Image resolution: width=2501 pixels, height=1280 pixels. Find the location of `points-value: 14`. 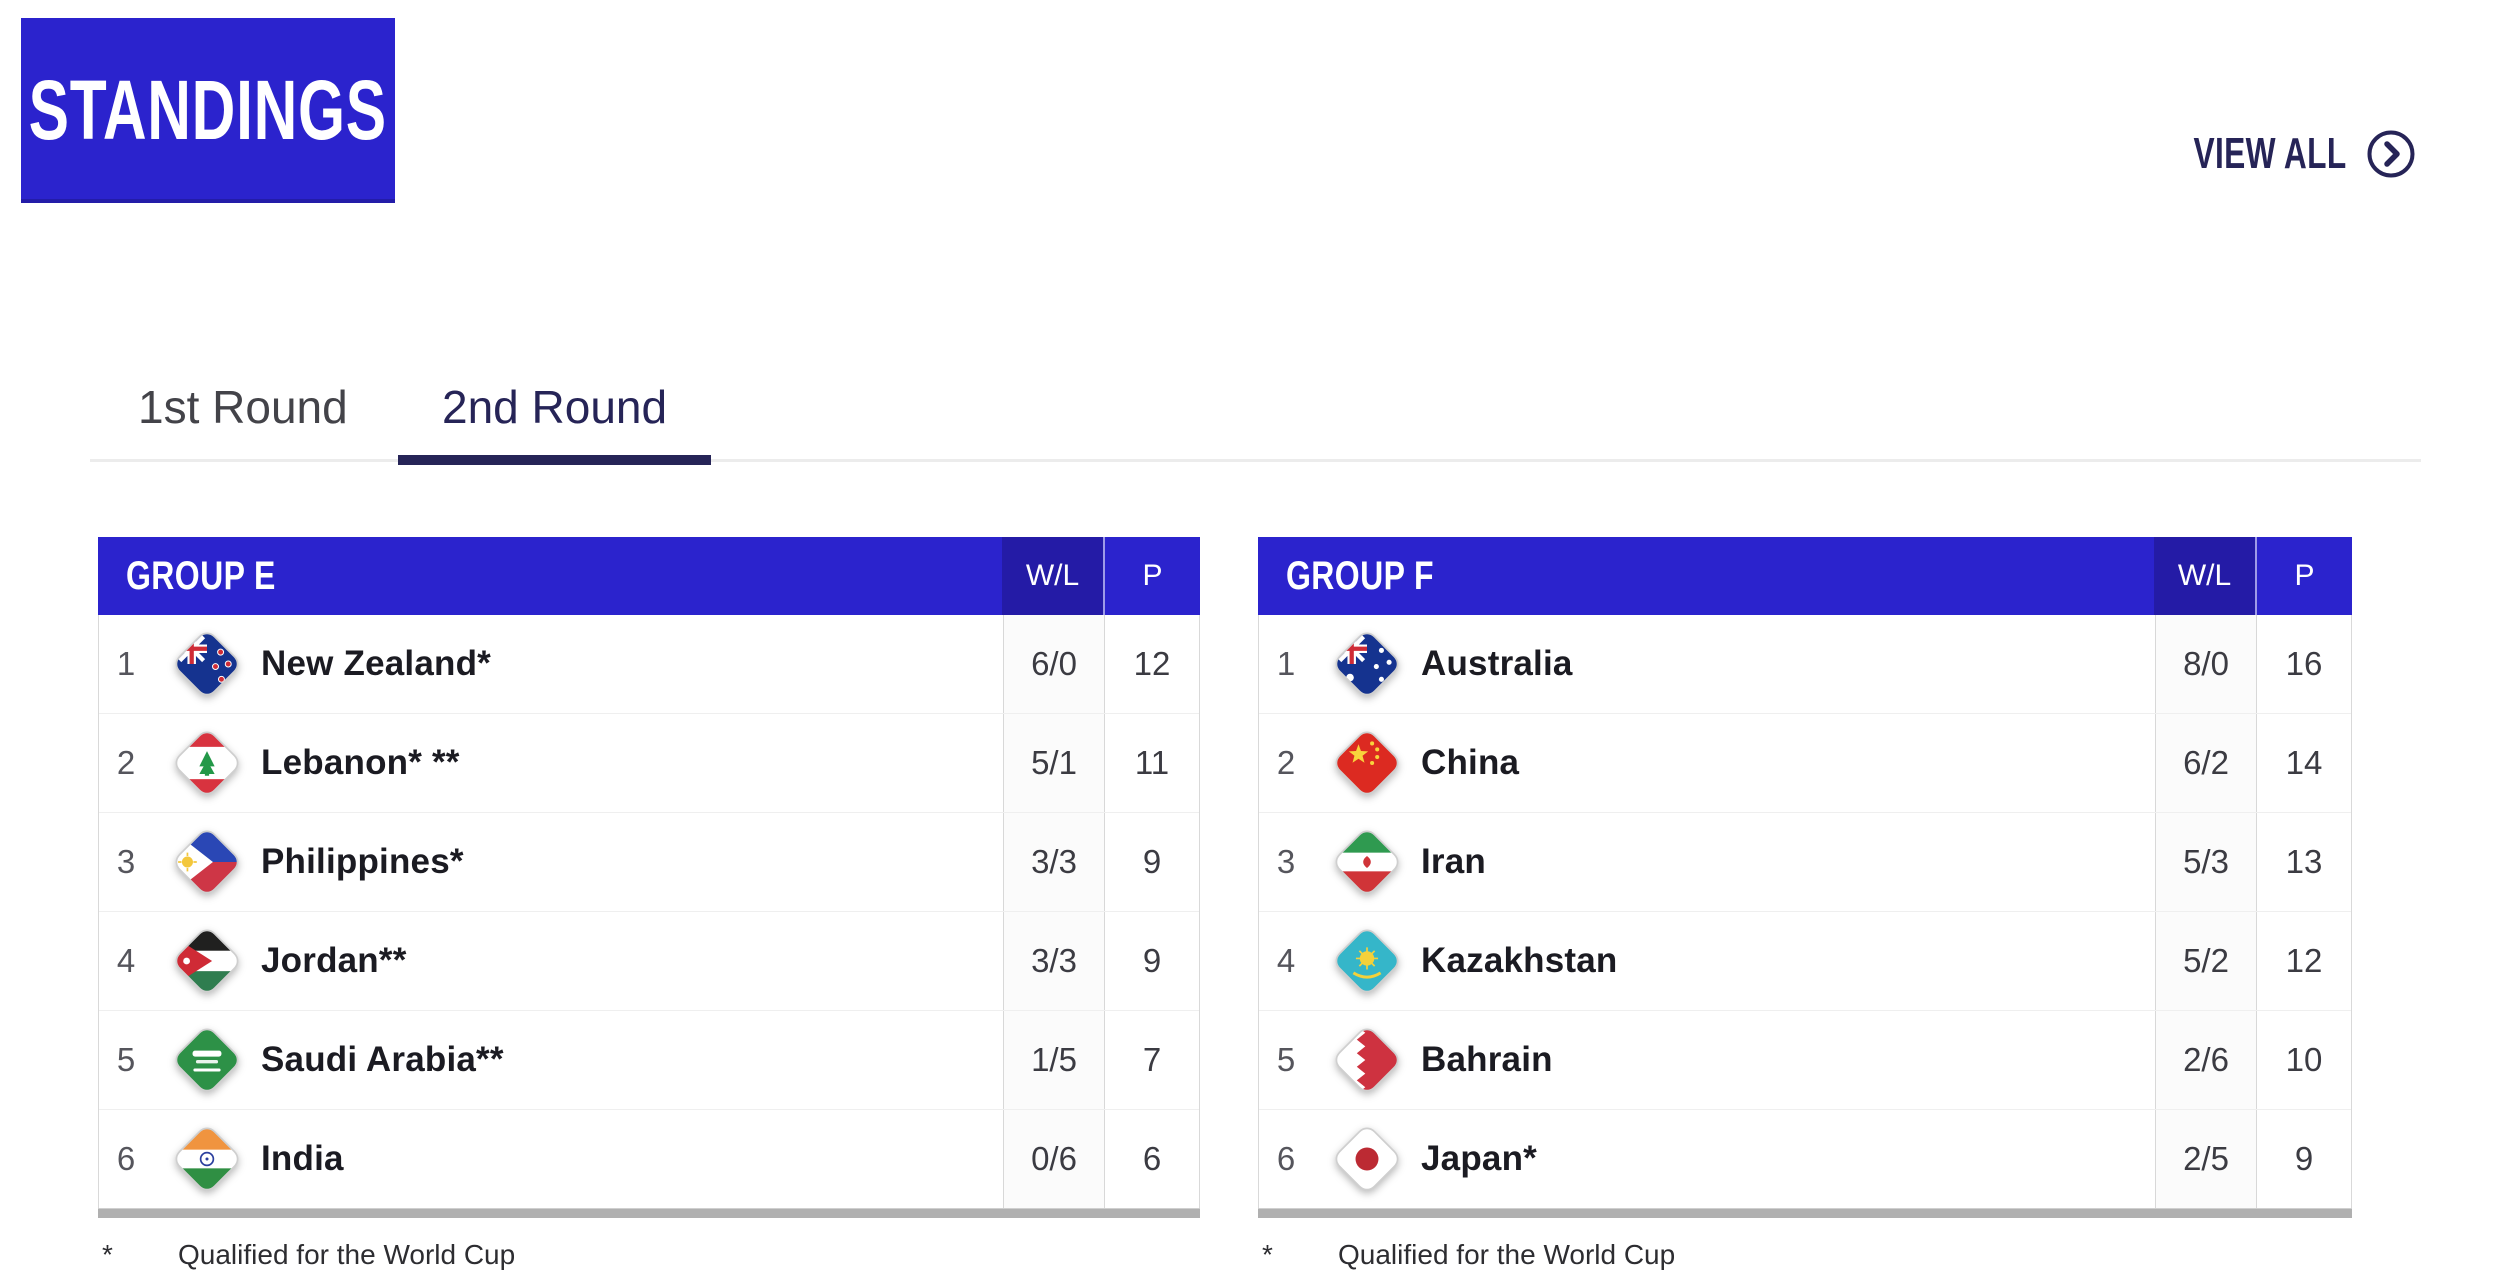

points-value: 14 is located at coordinates (2303, 763).